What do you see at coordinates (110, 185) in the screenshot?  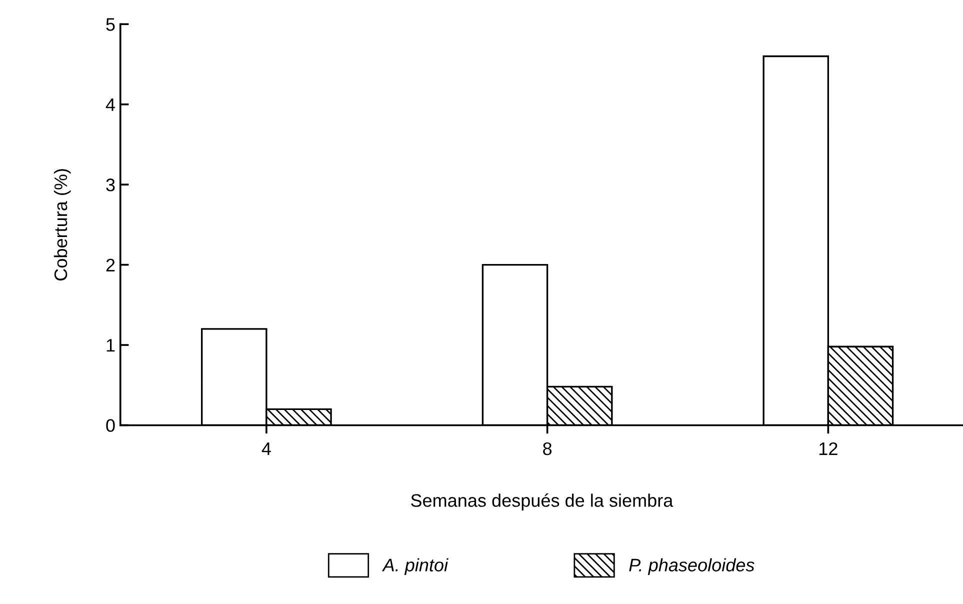 I see `y-tick-label: 3` at bounding box center [110, 185].